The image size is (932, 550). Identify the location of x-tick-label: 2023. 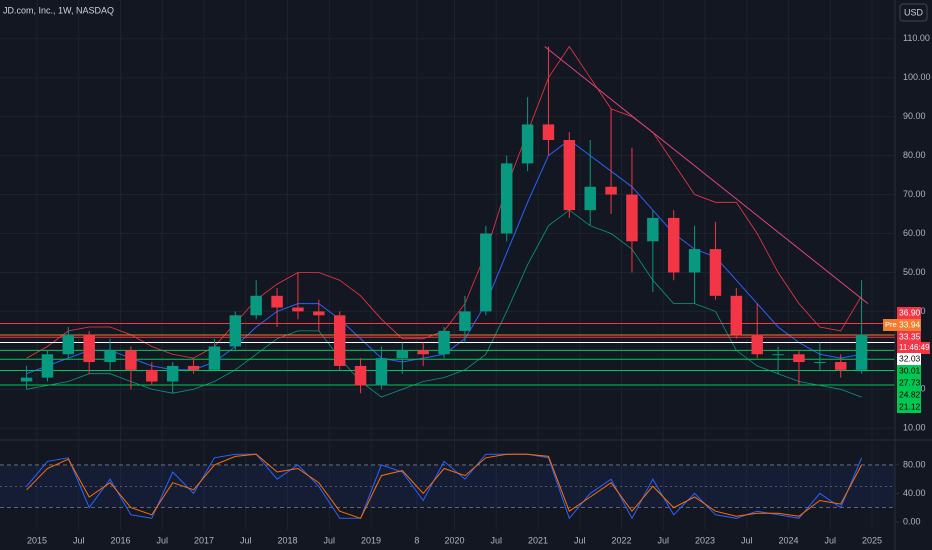
(705, 540).